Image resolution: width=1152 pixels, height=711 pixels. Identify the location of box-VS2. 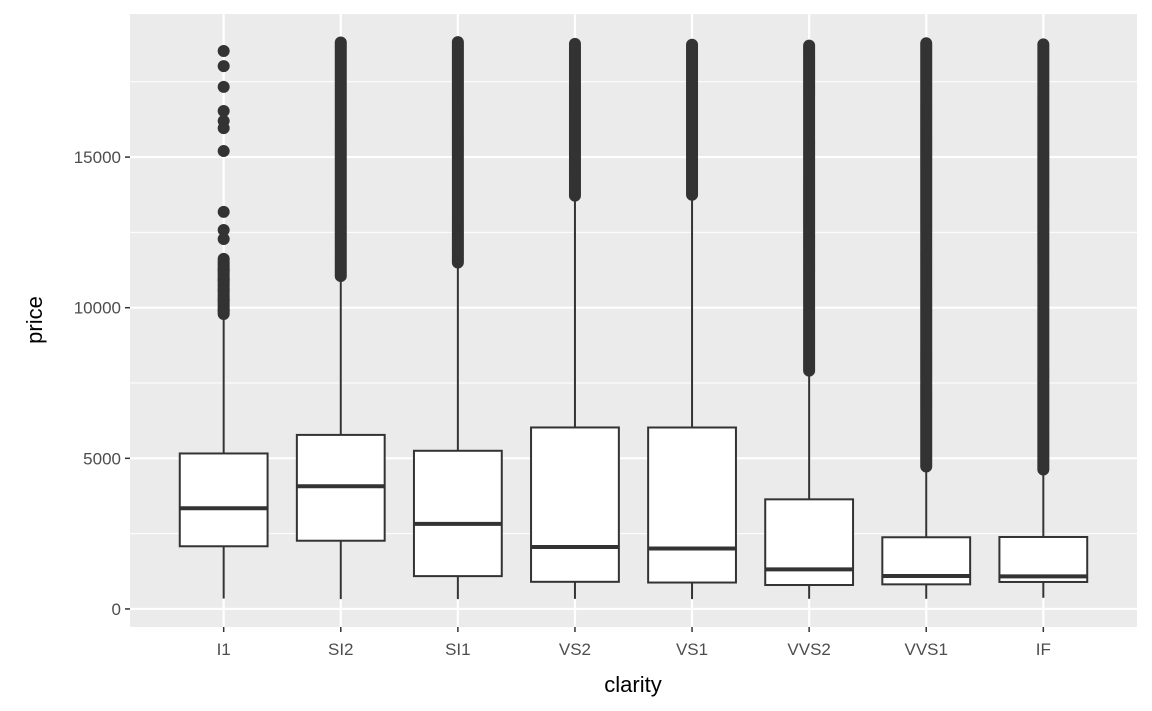
(575, 318).